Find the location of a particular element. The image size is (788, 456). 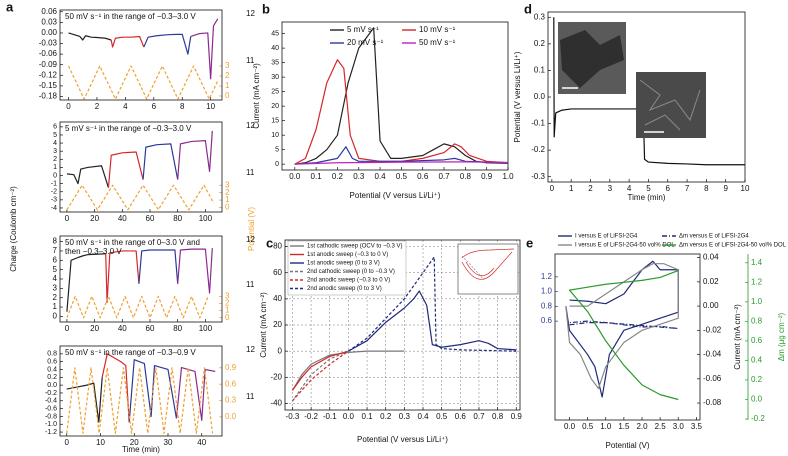

y-tick-label: -0.2 is located at coordinates (51, 393).